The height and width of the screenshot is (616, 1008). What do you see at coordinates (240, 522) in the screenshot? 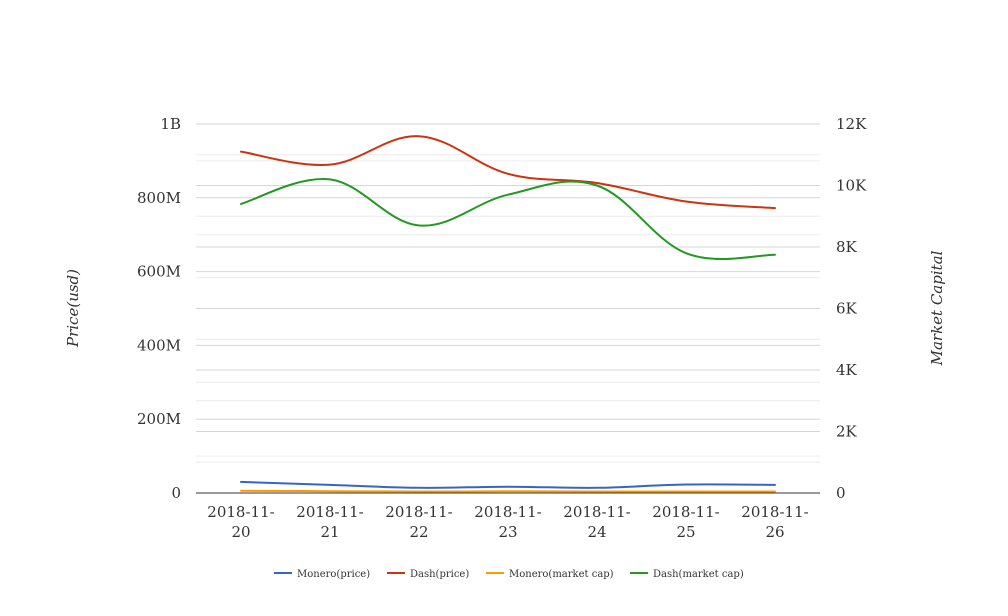
I see `x-tick-label: 2018-11-20` at bounding box center [240, 522].